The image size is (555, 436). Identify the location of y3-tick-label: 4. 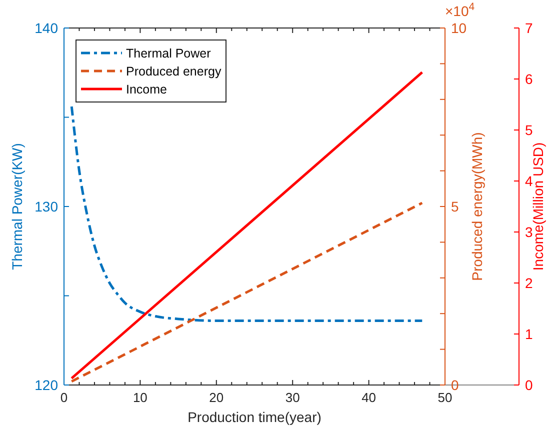
(529, 181).